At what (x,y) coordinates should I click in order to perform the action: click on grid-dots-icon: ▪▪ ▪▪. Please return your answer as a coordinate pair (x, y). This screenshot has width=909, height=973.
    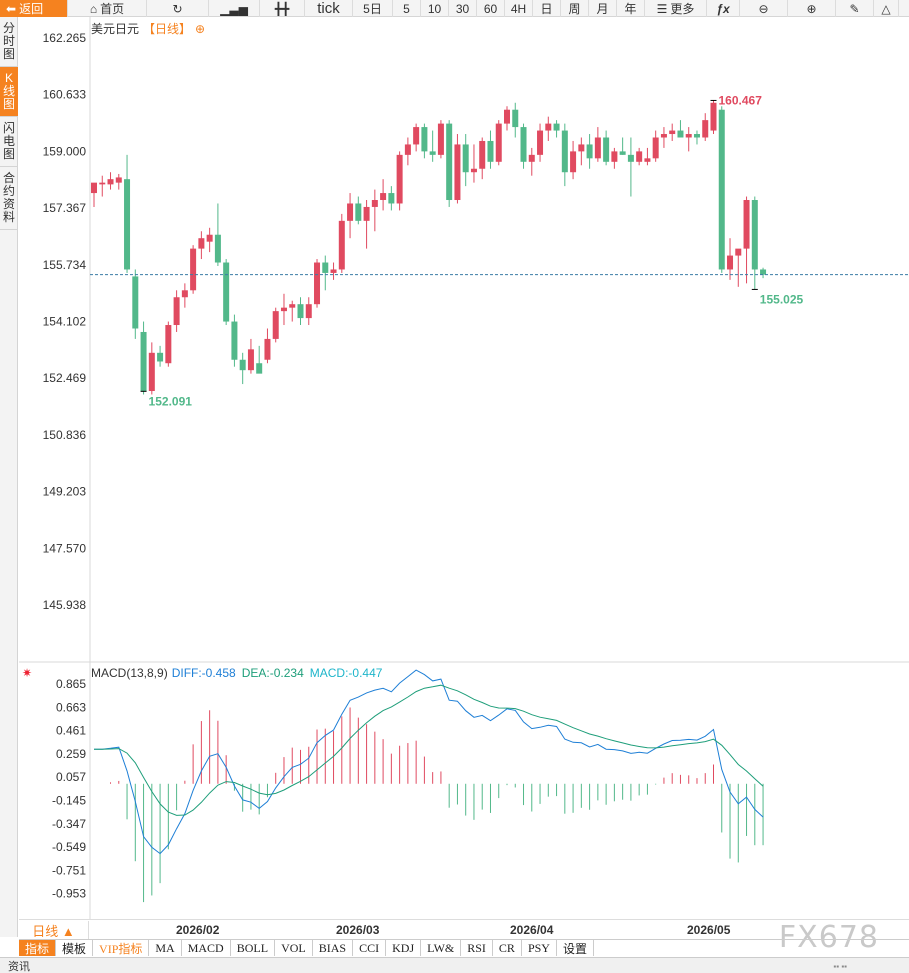
    Looking at the image, I should click on (840, 966).